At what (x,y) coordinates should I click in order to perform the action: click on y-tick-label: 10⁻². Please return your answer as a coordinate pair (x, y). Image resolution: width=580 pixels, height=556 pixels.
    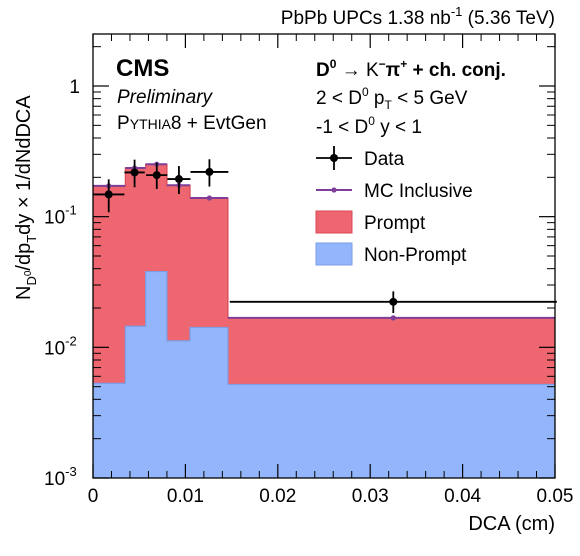
    Looking at the image, I should click on (60, 346).